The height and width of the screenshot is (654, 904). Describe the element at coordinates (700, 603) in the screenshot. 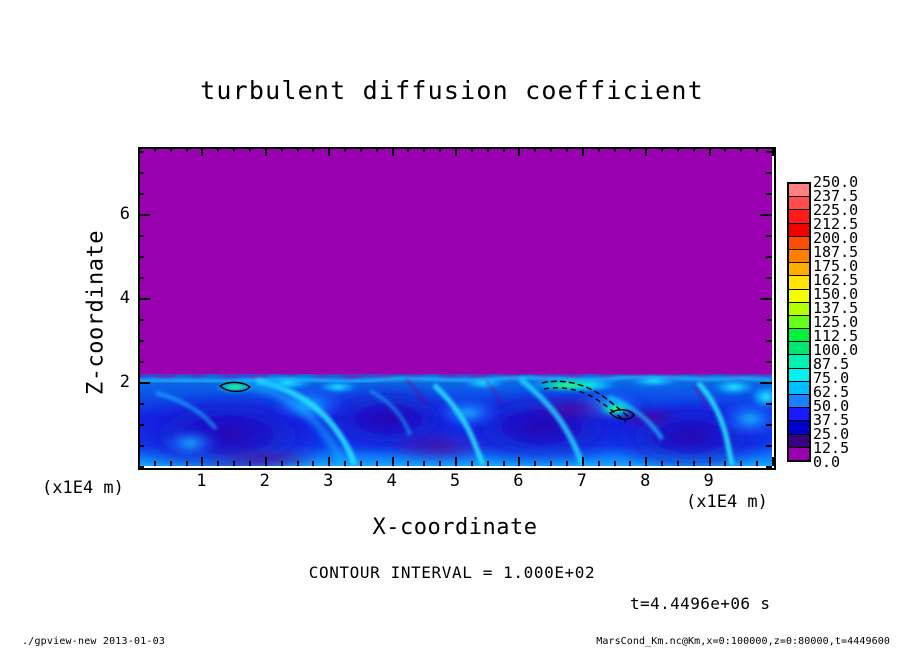

I see `time-label: t=4.4496e+06 s` at that location.